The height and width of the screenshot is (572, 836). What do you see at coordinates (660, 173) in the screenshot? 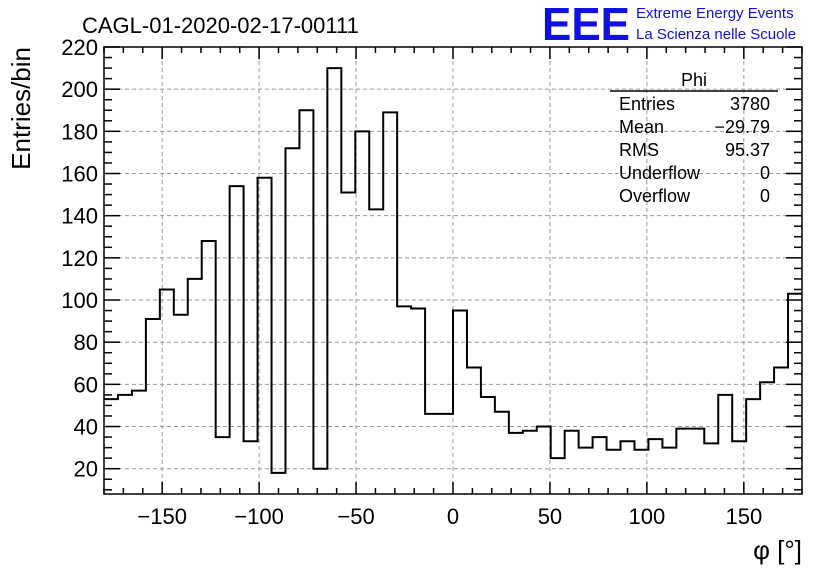
I see `stats-label-underflow: Underflow` at bounding box center [660, 173].